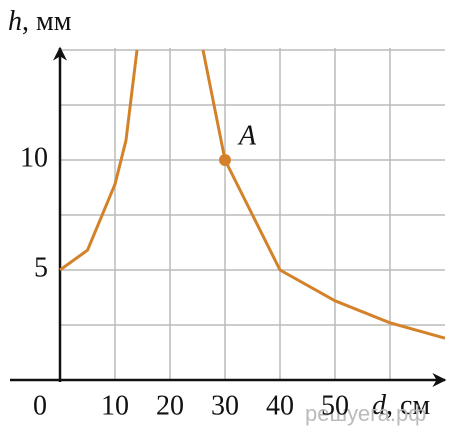 This screenshot has height=445, width=474. I want to click on y-label-unit: , мм, so click(47, 21).